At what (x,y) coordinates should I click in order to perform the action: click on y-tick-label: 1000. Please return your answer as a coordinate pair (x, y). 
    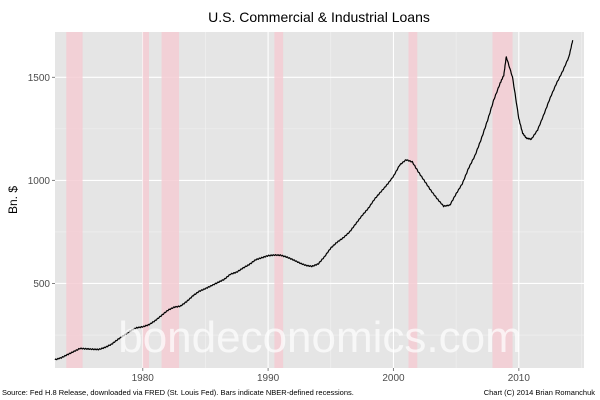
    Looking at the image, I should click on (39, 181).